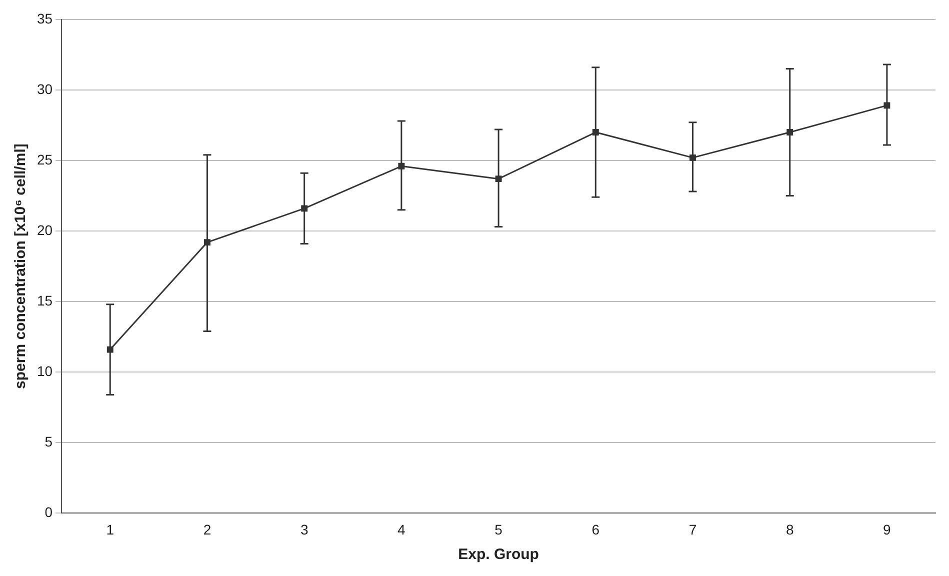 The image size is (949, 576). What do you see at coordinates (692, 529) in the screenshot?
I see `x-tick-label: 7` at bounding box center [692, 529].